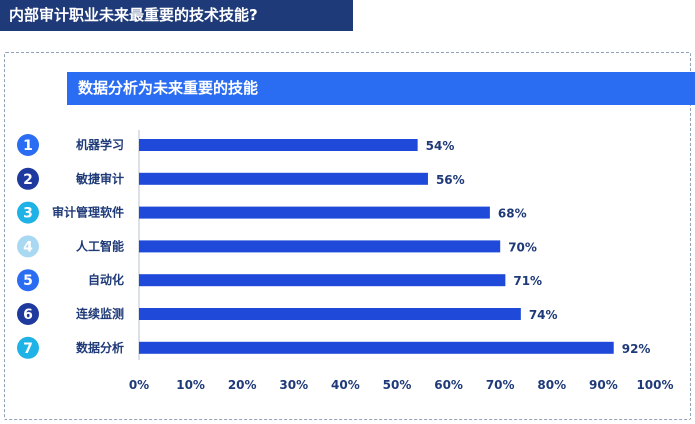 Image resolution: width=695 pixels, height=424 pixels. What do you see at coordinates (99, 178) in the screenshot?
I see `category-label: 敏捷审计` at bounding box center [99, 178].